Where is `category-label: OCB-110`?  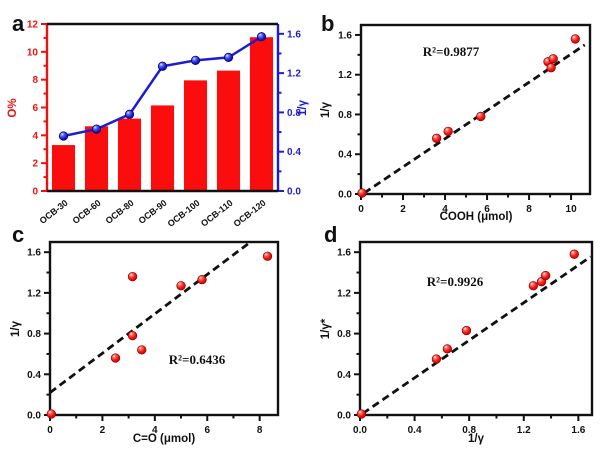 category-label: OCB-110 is located at coordinates (217, 213).